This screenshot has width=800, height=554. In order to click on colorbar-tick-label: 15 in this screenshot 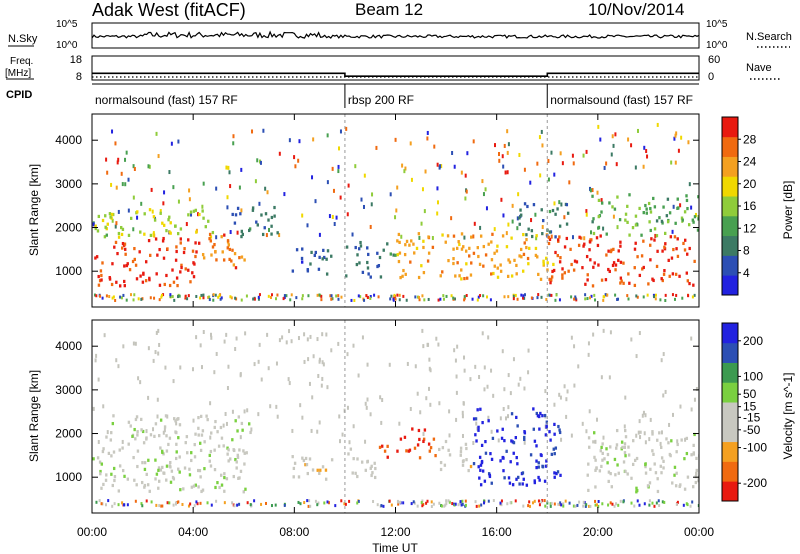, I will do `click(750, 407)`.